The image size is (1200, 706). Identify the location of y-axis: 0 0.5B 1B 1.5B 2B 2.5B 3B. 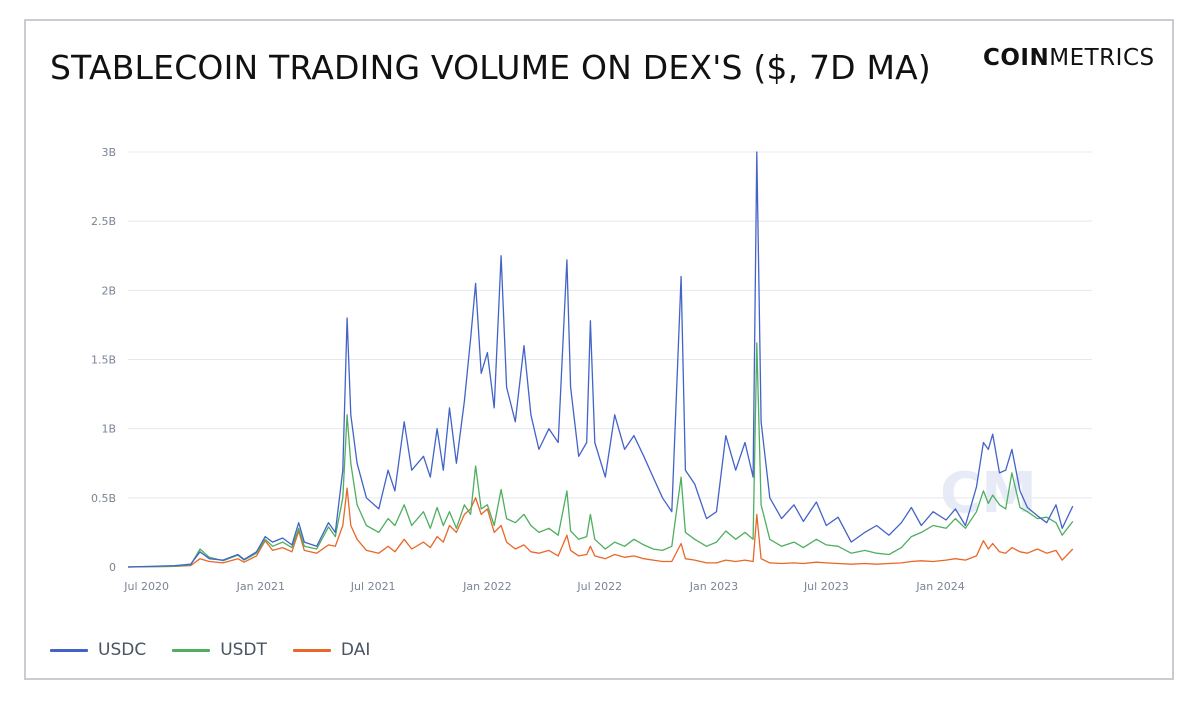
(103, 360).